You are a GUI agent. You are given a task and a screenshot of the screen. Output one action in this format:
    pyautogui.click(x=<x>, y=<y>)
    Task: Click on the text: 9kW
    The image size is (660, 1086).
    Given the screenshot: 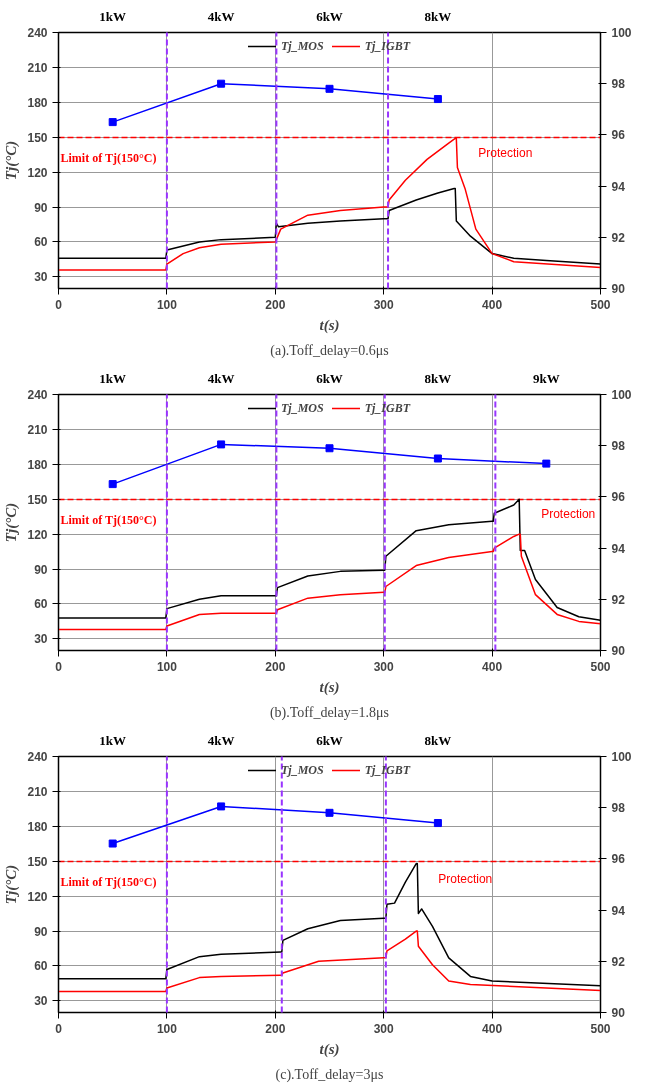 What is the action you would take?
    pyautogui.click(x=546, y=378)
    